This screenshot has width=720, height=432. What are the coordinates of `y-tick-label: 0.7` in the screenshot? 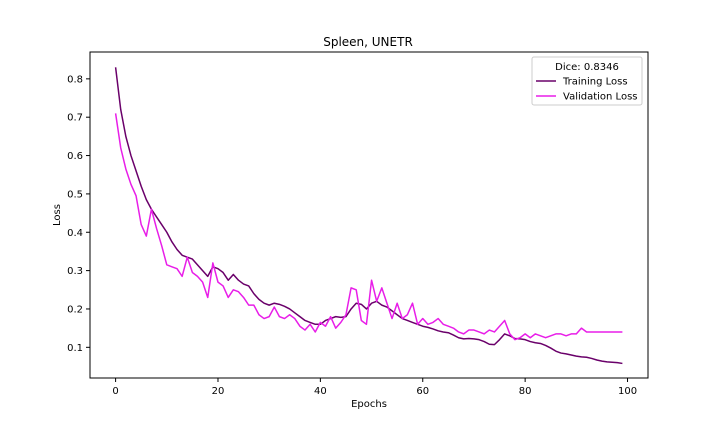 It's located at (75, 118).